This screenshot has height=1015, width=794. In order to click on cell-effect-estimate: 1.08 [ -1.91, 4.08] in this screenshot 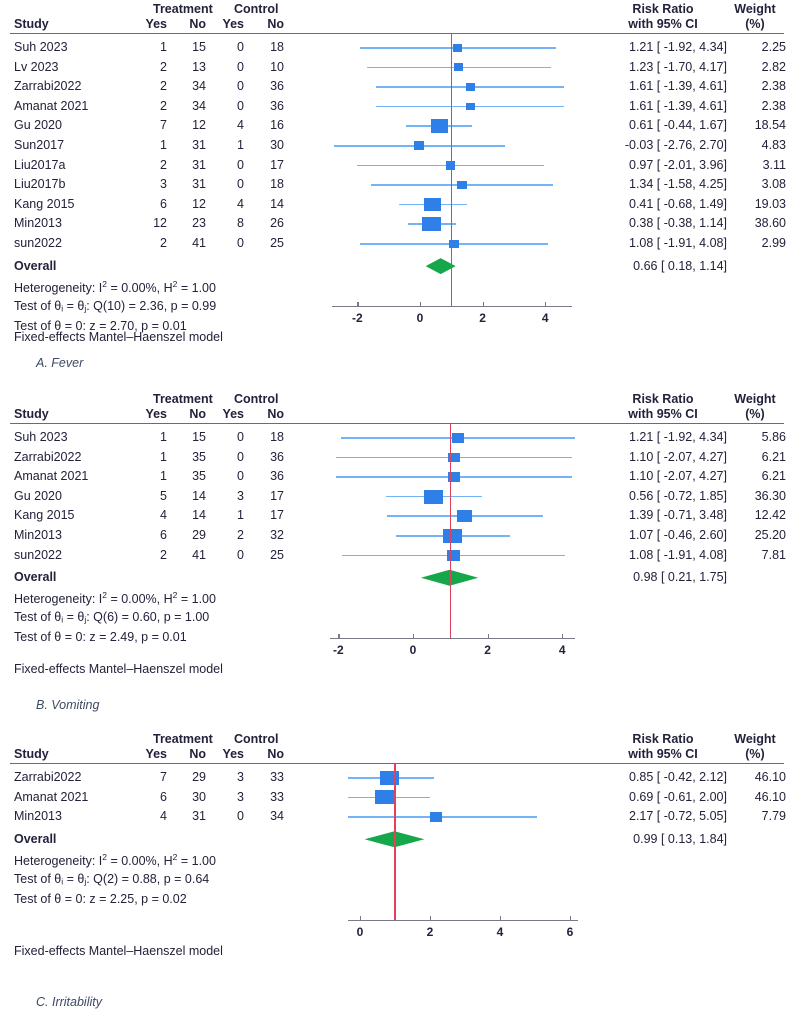, I will do `click(678, 554)`.